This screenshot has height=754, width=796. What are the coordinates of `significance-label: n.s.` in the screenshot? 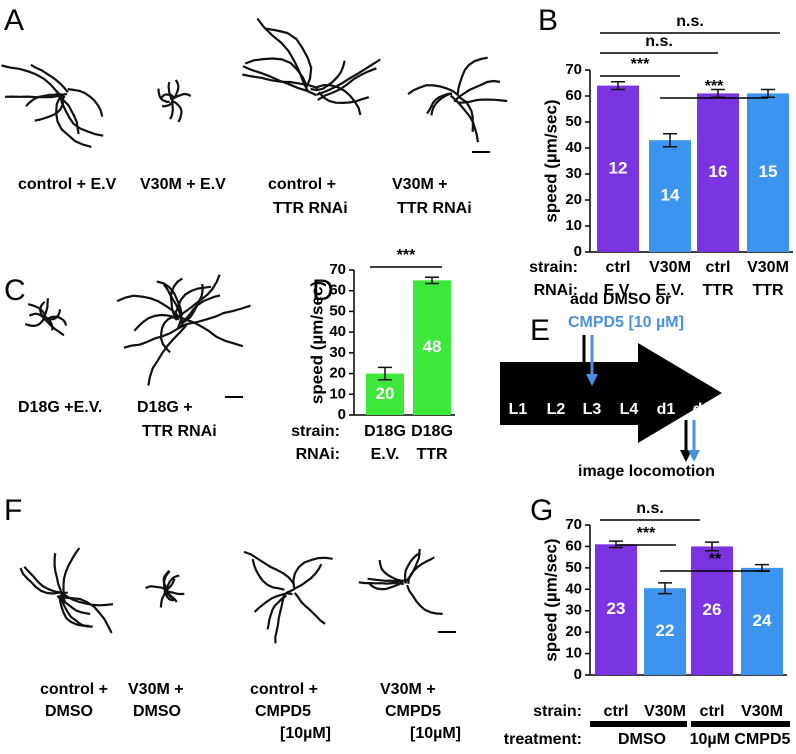 It's located at (650, 508).